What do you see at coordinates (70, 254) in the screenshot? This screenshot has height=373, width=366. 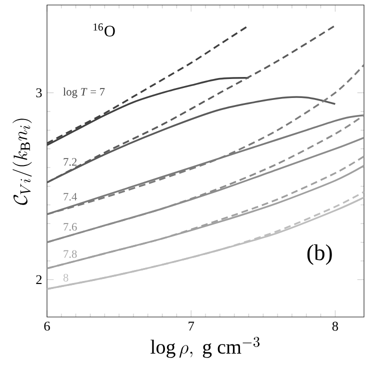 I see `series-label: 7.8` at bounding box center [70, 254].